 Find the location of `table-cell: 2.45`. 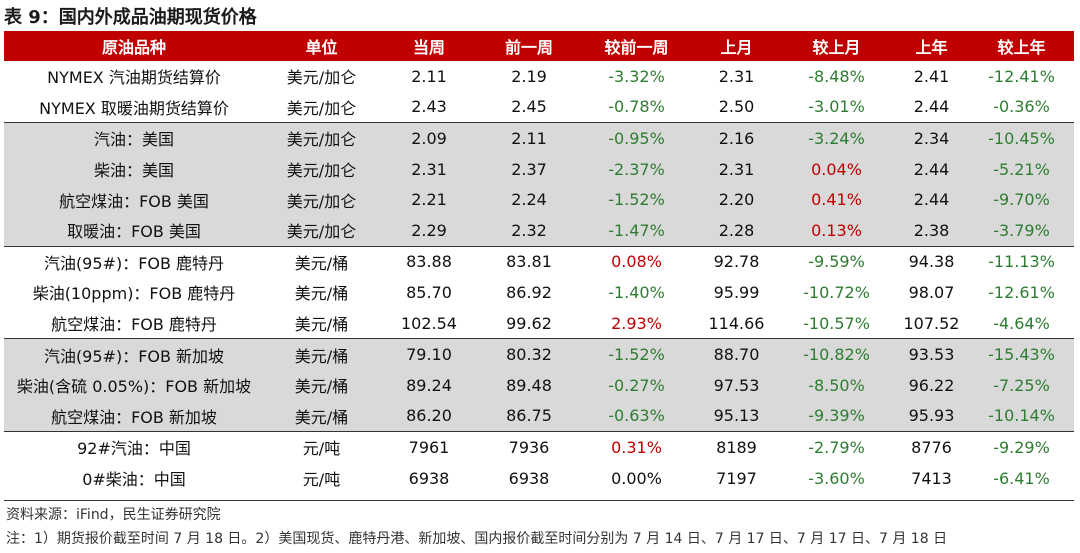

table-cell: 2.45 is located at coordinates (529, 107).